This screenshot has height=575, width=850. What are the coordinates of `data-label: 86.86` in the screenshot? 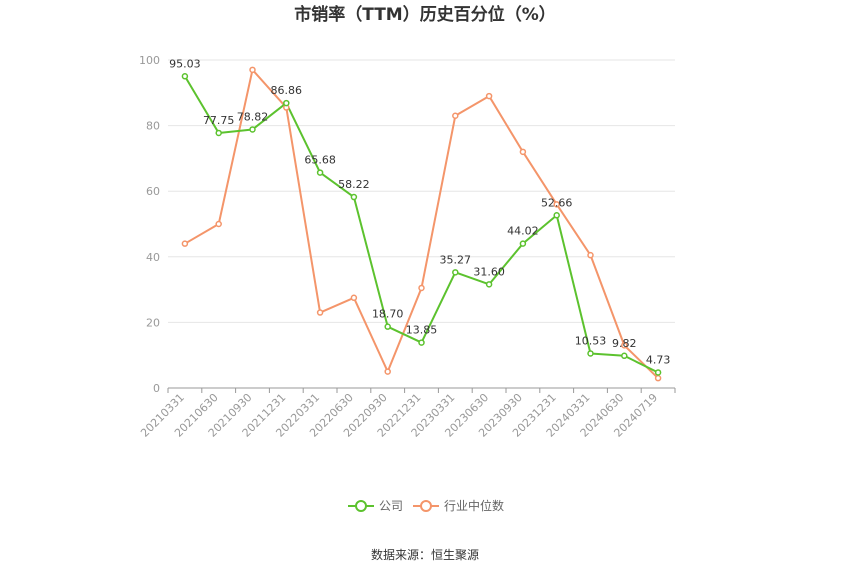 It's located at (287, 90).